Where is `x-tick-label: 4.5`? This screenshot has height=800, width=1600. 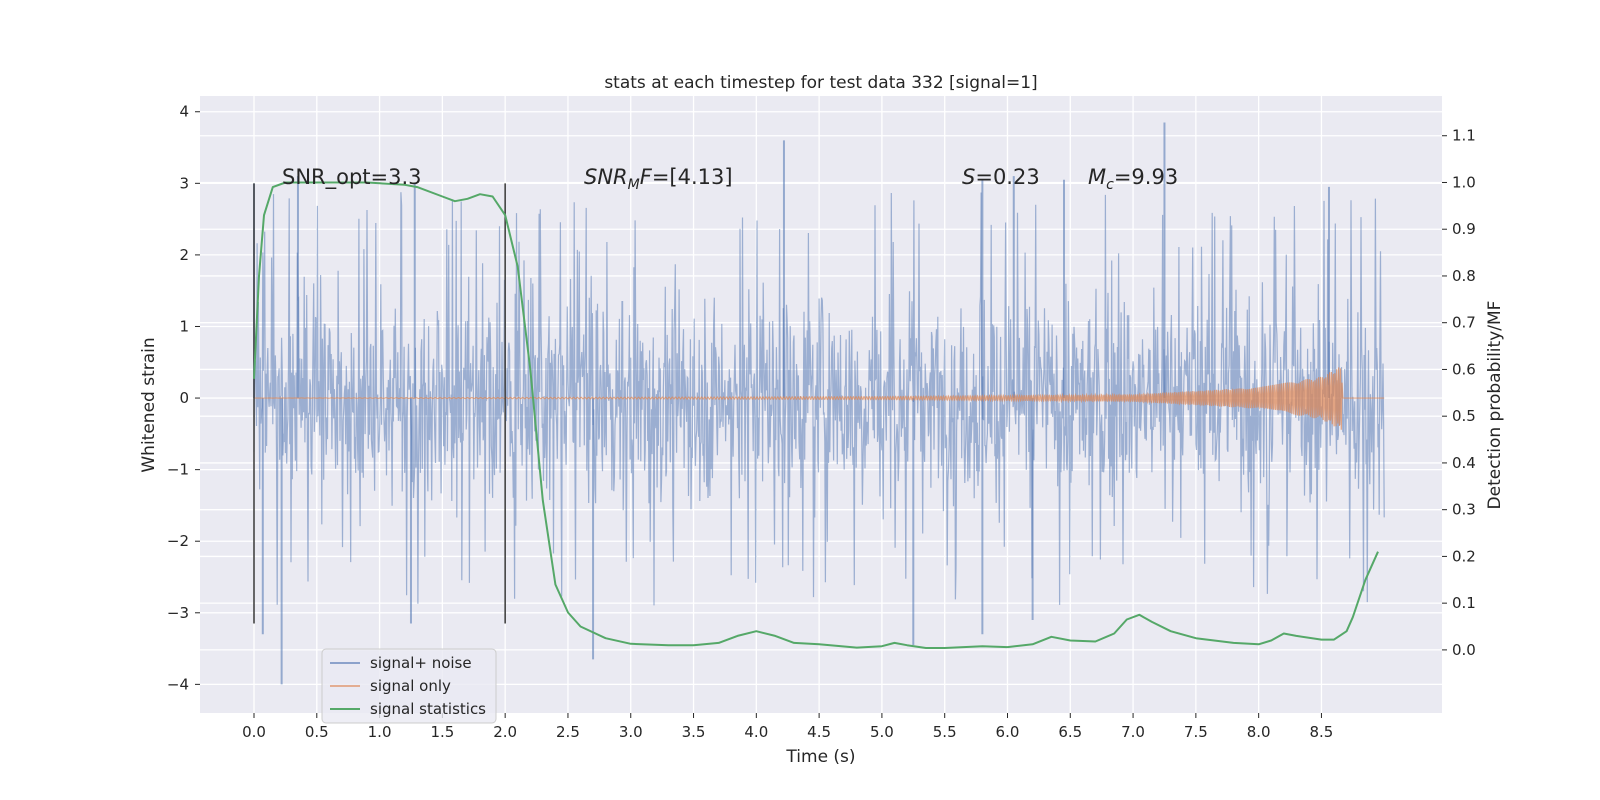
x-tick-label: 4.5 is located at coordinates (819, 732).